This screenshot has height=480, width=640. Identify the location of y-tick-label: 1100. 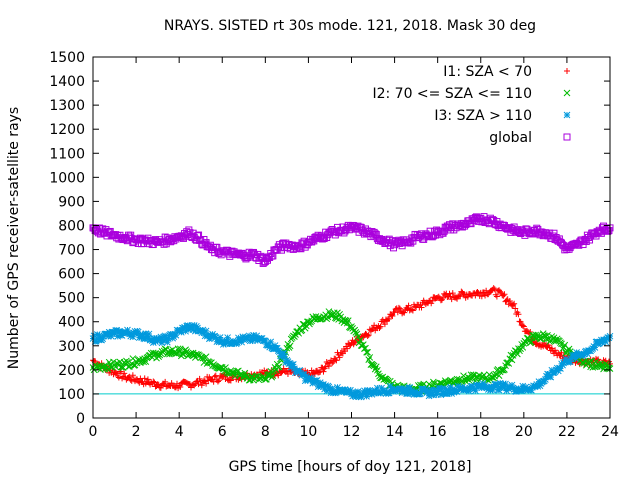
(67, 154).